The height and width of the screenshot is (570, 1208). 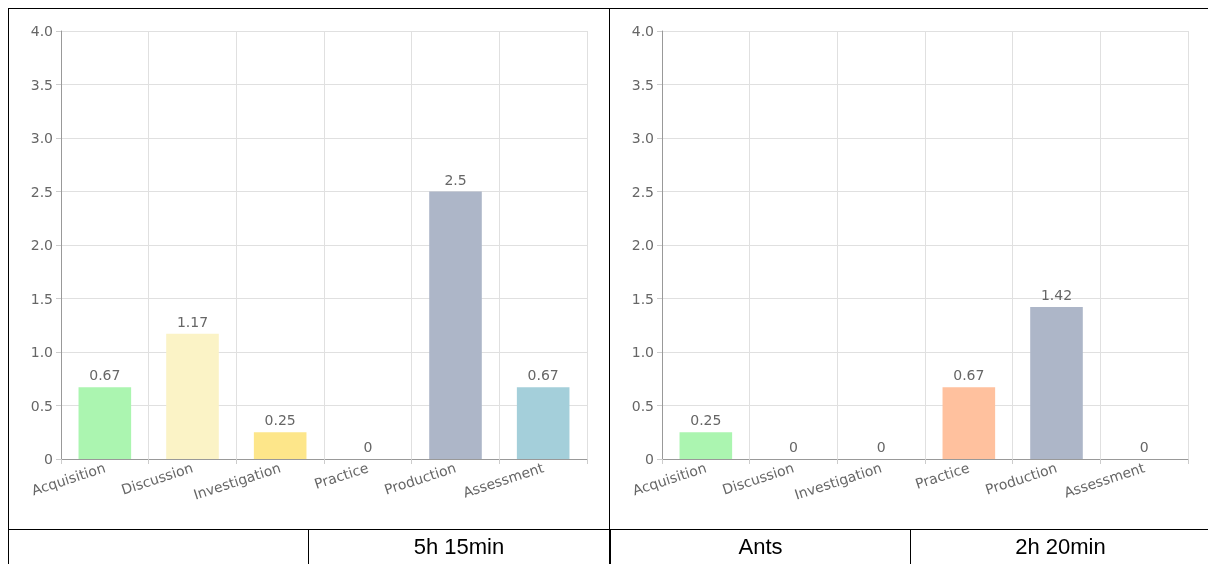 What do you see at coordinates (1059, 547) in the screenshot?
I see `text: 2h 20min` at bounding box center [1059, 547].